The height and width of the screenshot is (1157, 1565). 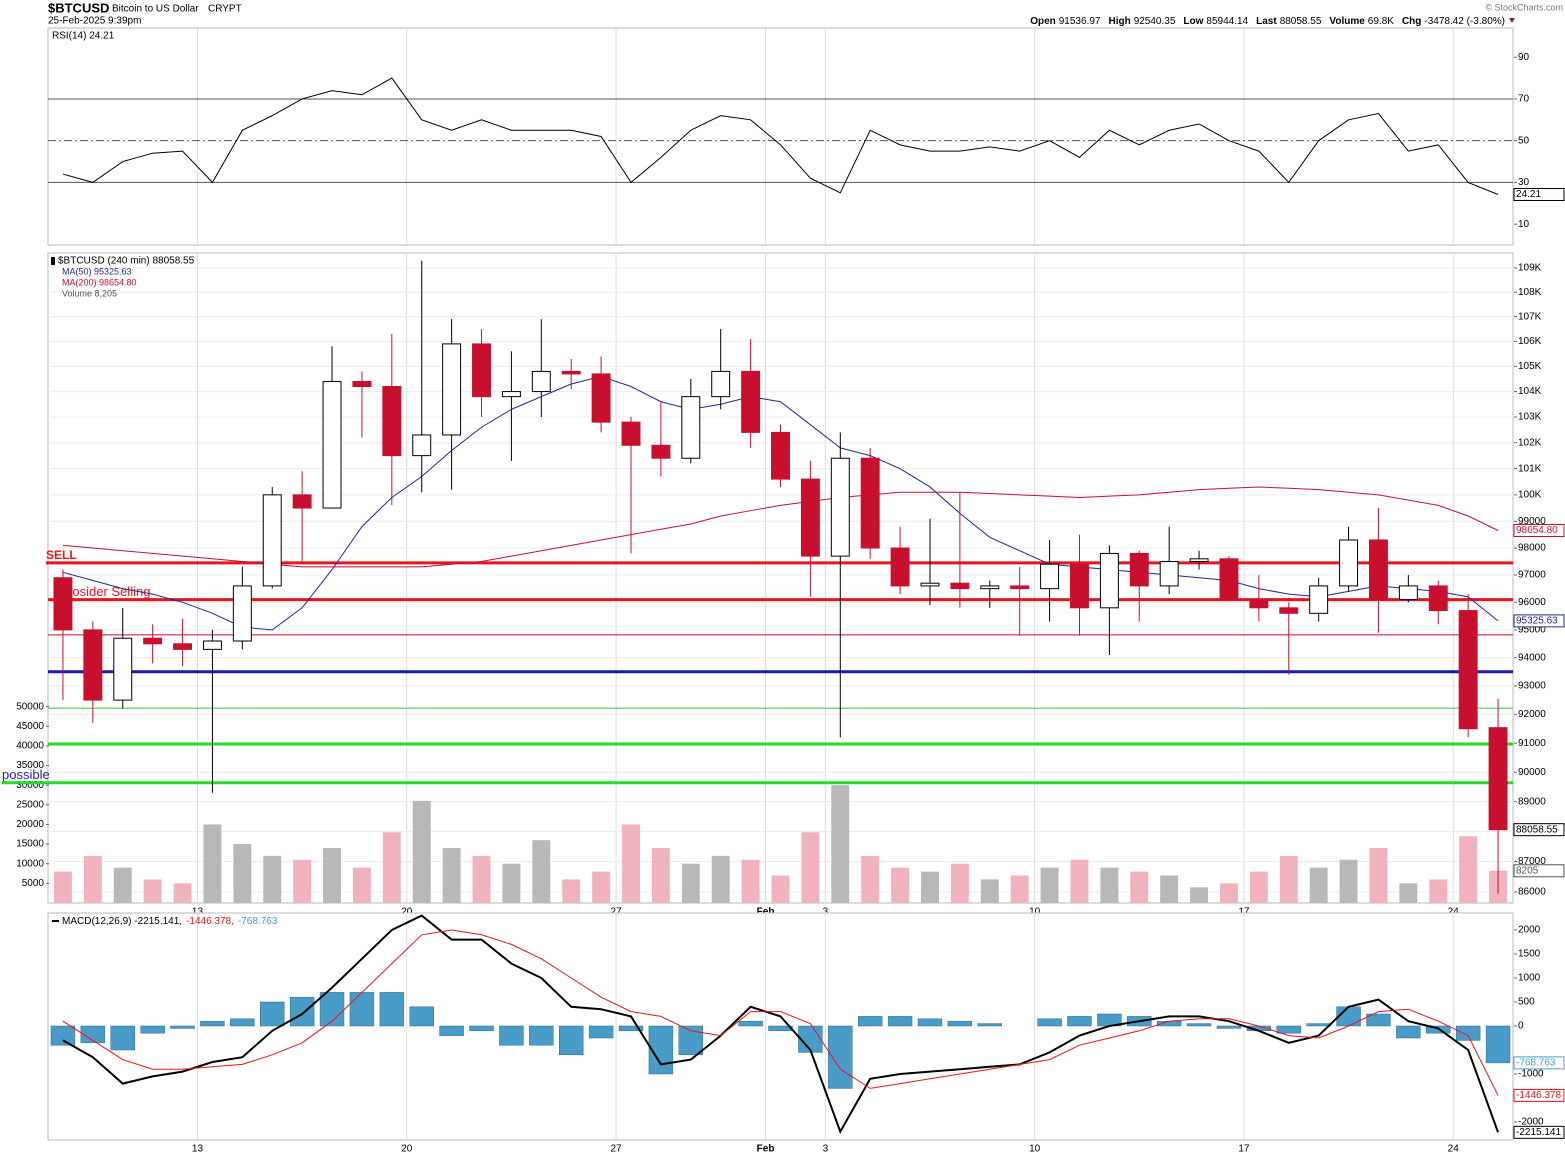 I want to click on legend-title: $BTCUSD (240 min) 88058.55, so click(x=126, y=261).